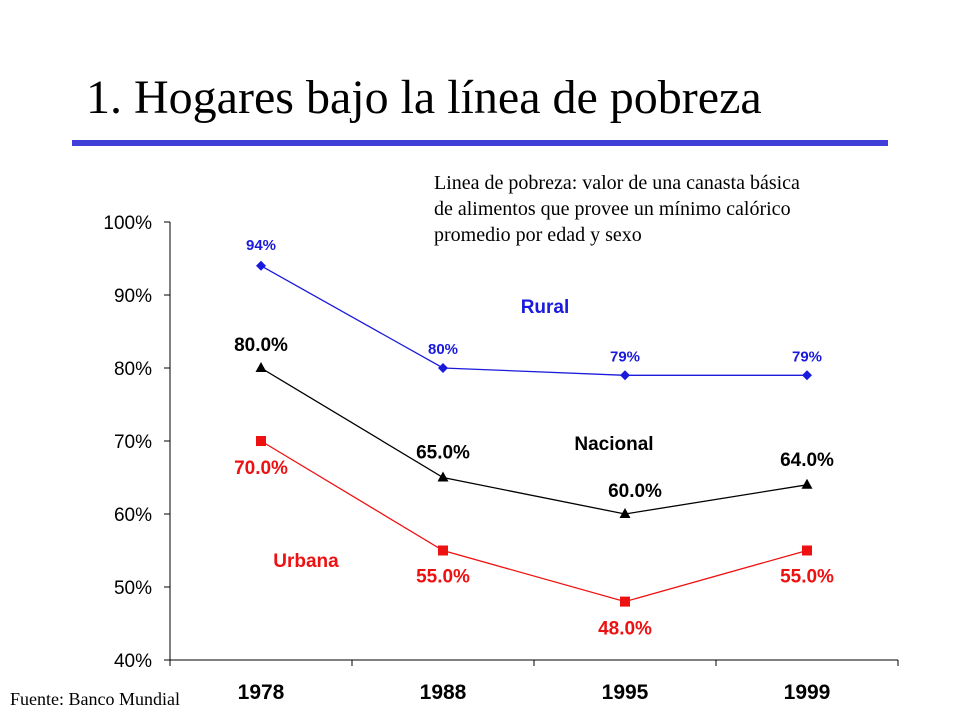 The image size is (960, 720). What do you see at coordinates (534, 441) in the screenshot?
I see `nacional-series-line` at bounding box center [534, 441].